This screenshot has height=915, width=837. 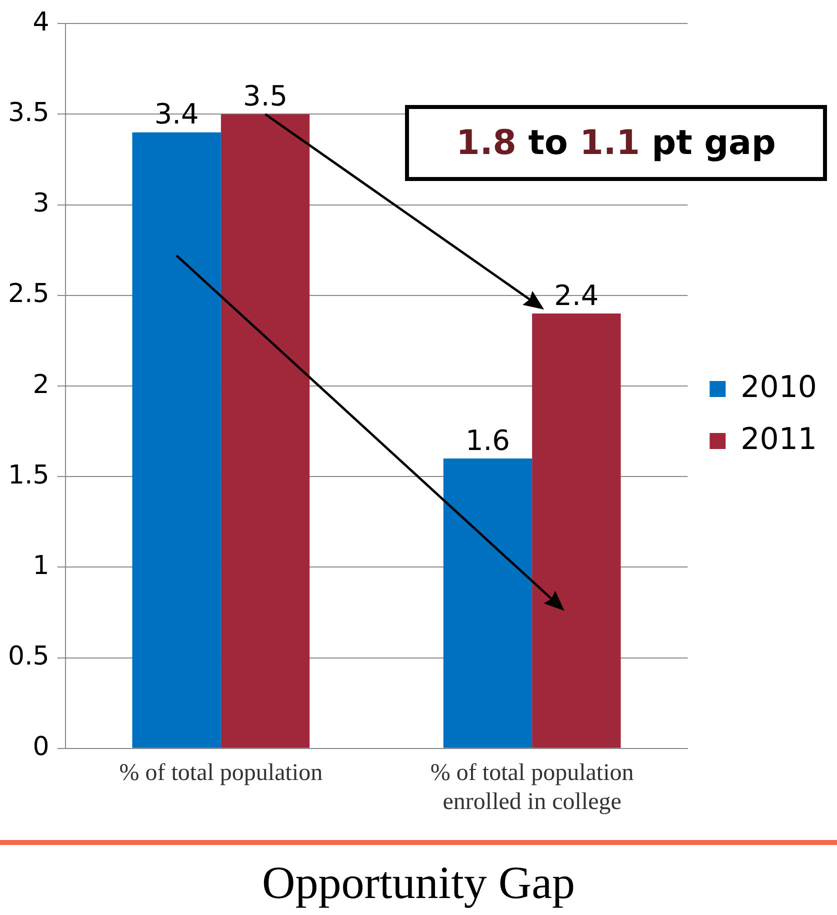 I want to click on data-label: 3.5, so click(x=265, y=95).